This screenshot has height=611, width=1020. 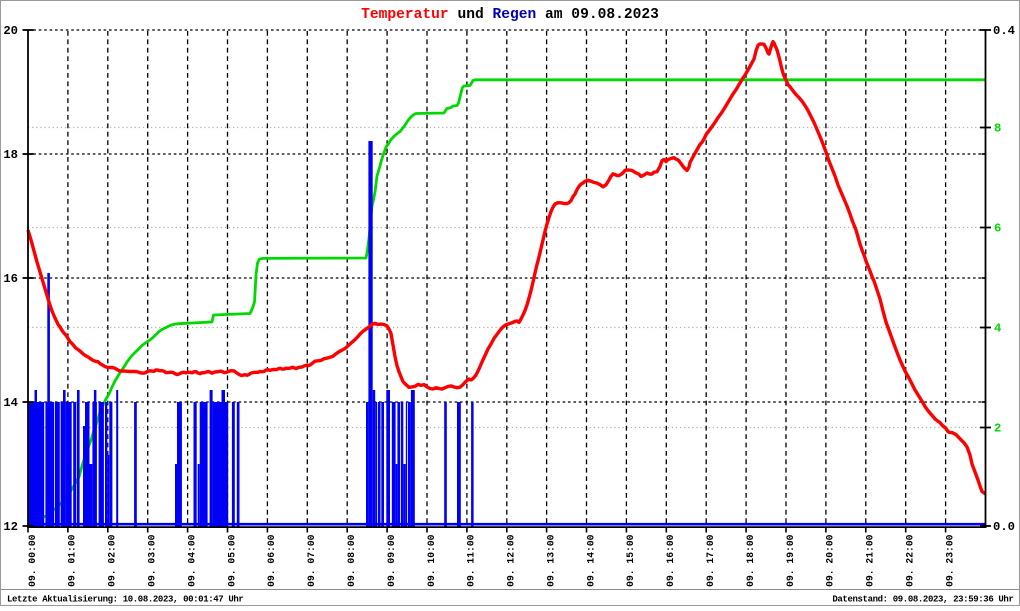 What do you see at coordinates (152, 560) in the screenshot?
I see `svg-text: 09. 03:00` at bounding box center [152, 560].